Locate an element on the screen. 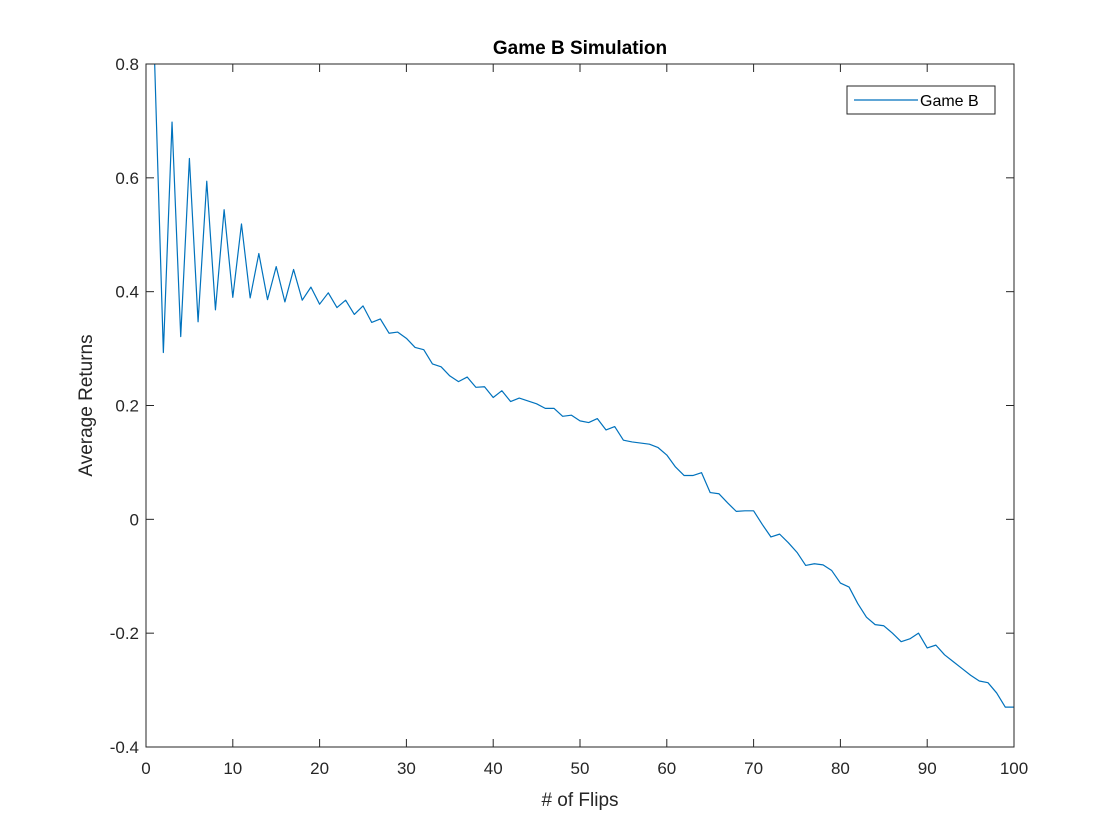  x-tick-label: 30 is located at coordinates (406, 768).